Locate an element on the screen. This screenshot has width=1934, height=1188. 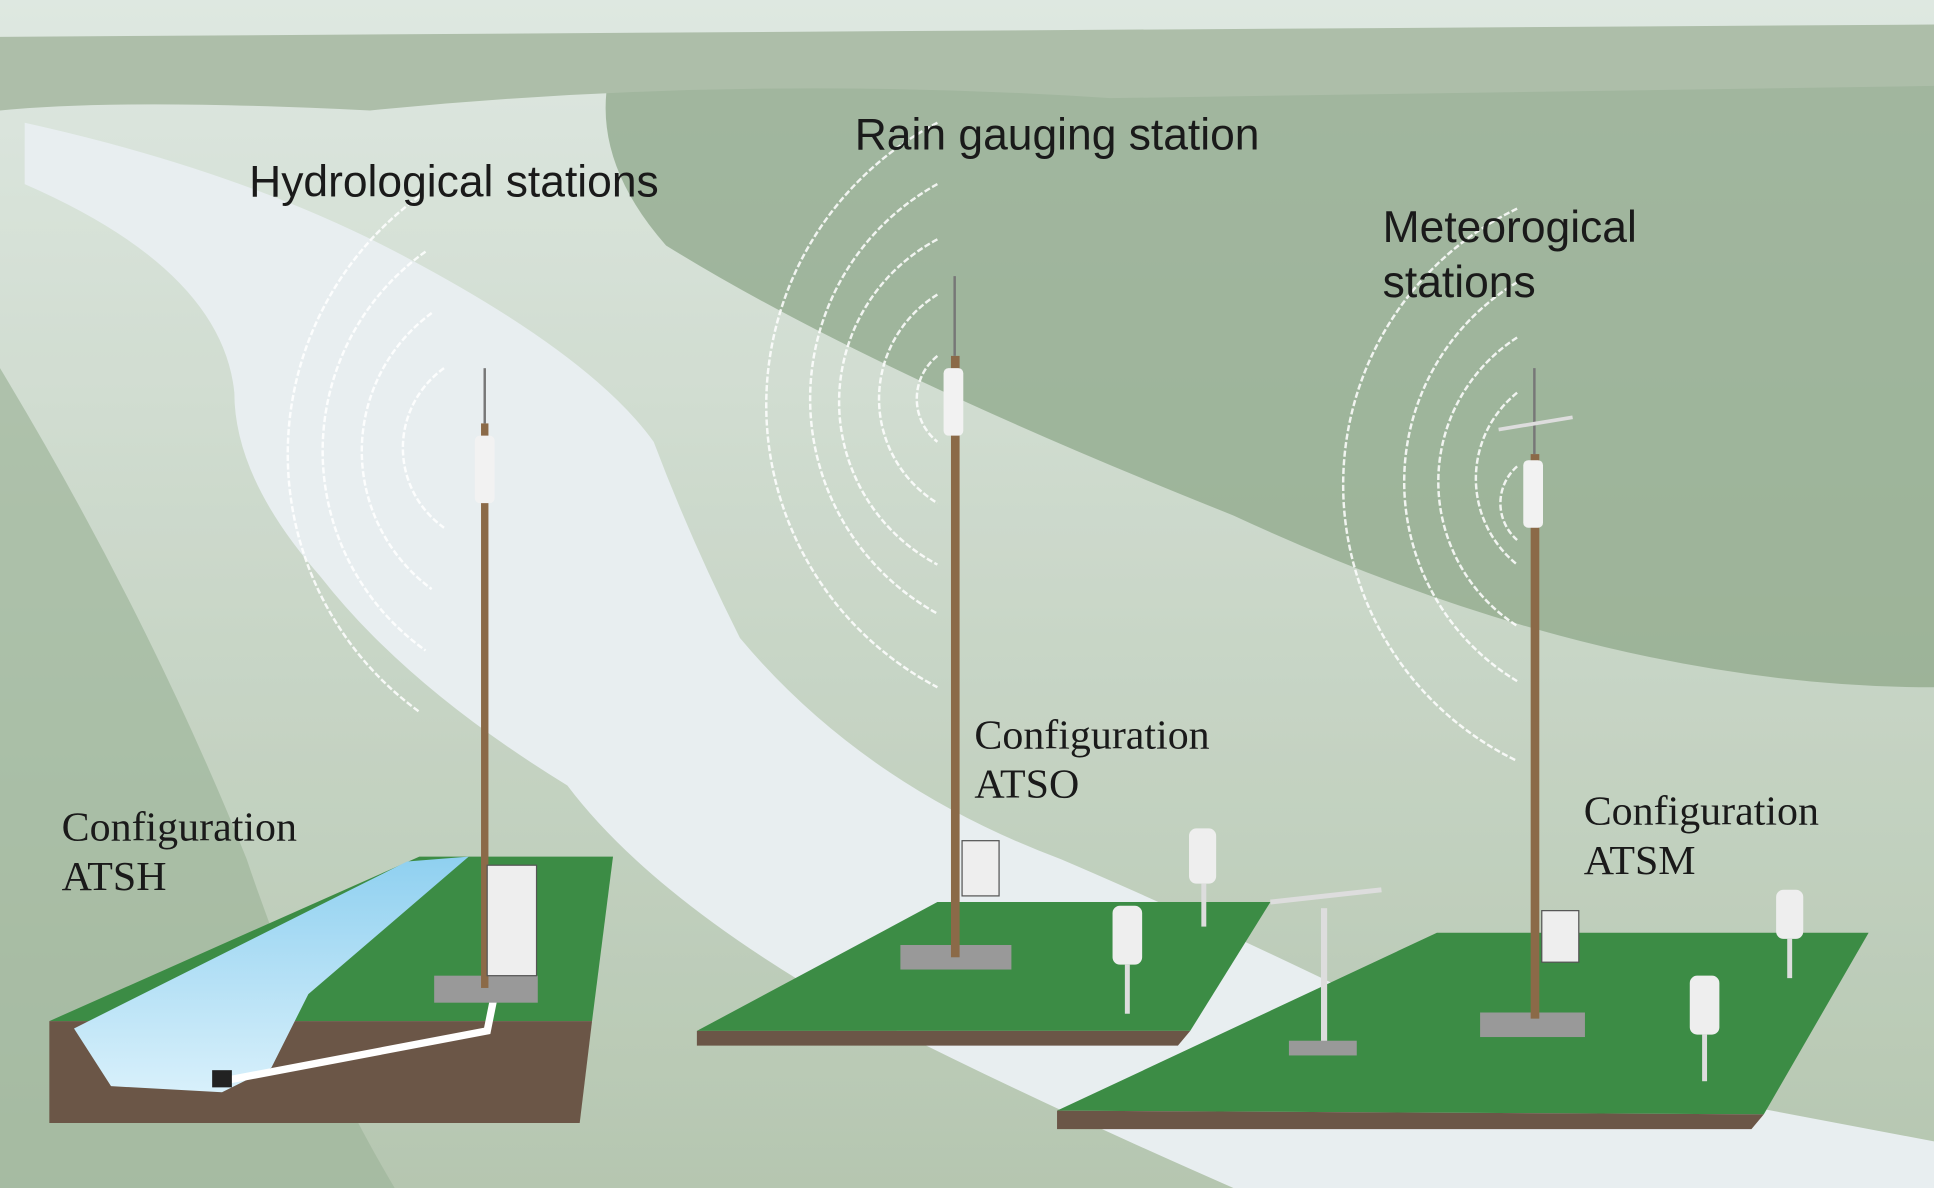
station-name: stations is located at coordinates (1459, 282).